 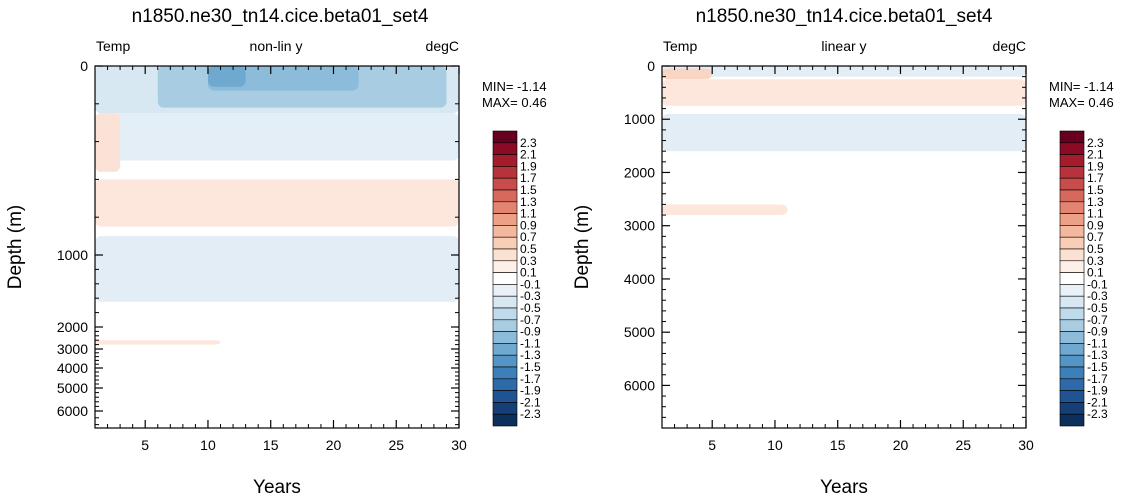 What do you see at coordinates (1026, 445) in the screenshot?
I see `x-tick-label: 30` at bounding box center [1026, 445].